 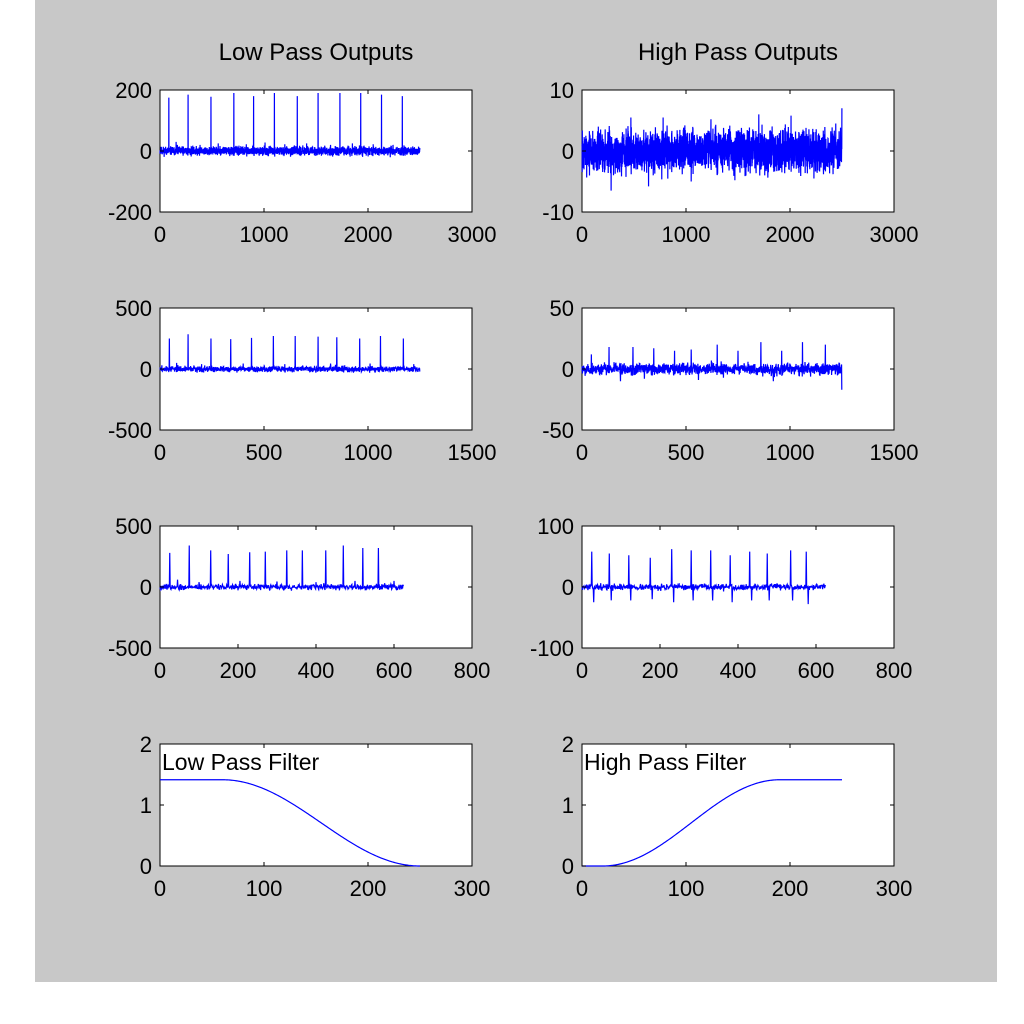 I want to click on filter-annotation: High Pass Filter, so click(x=665, y=762).